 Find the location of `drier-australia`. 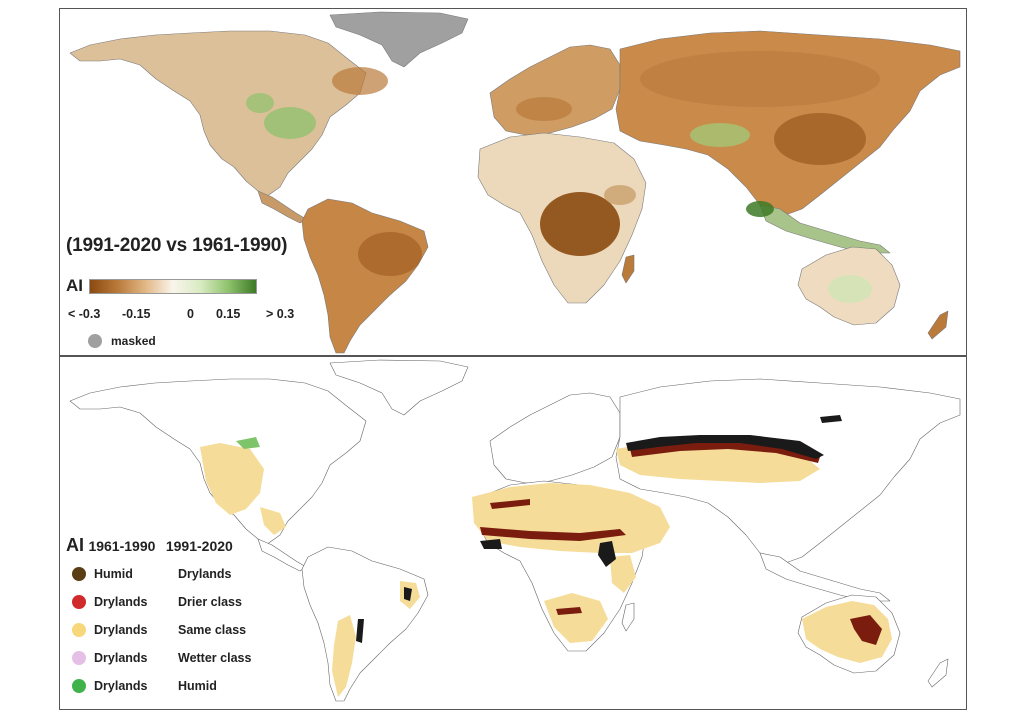

drier-australia is located at coordinates (866, 630).